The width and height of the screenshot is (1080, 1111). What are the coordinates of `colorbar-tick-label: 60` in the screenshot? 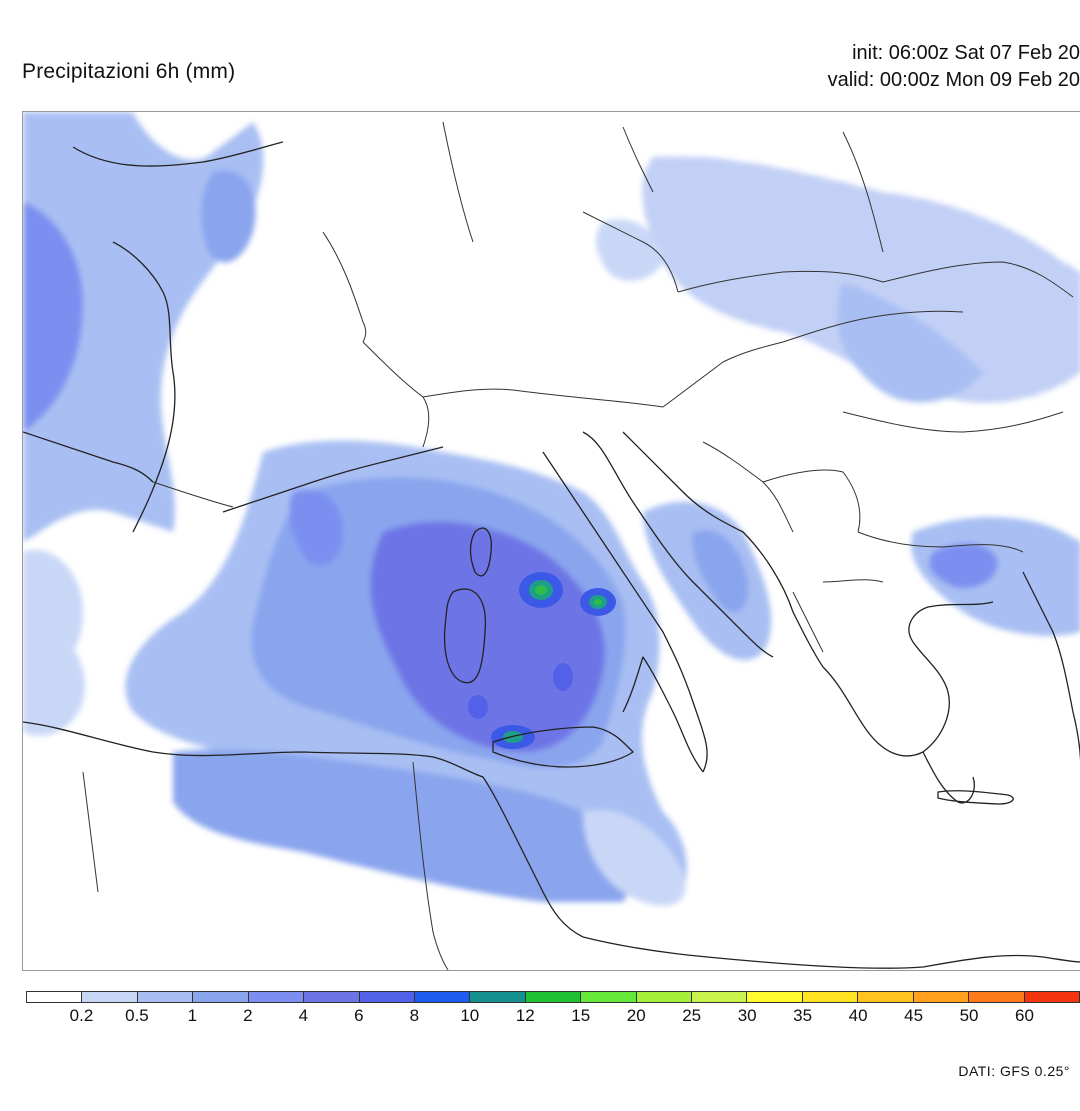 It's located at (1024, 1015).